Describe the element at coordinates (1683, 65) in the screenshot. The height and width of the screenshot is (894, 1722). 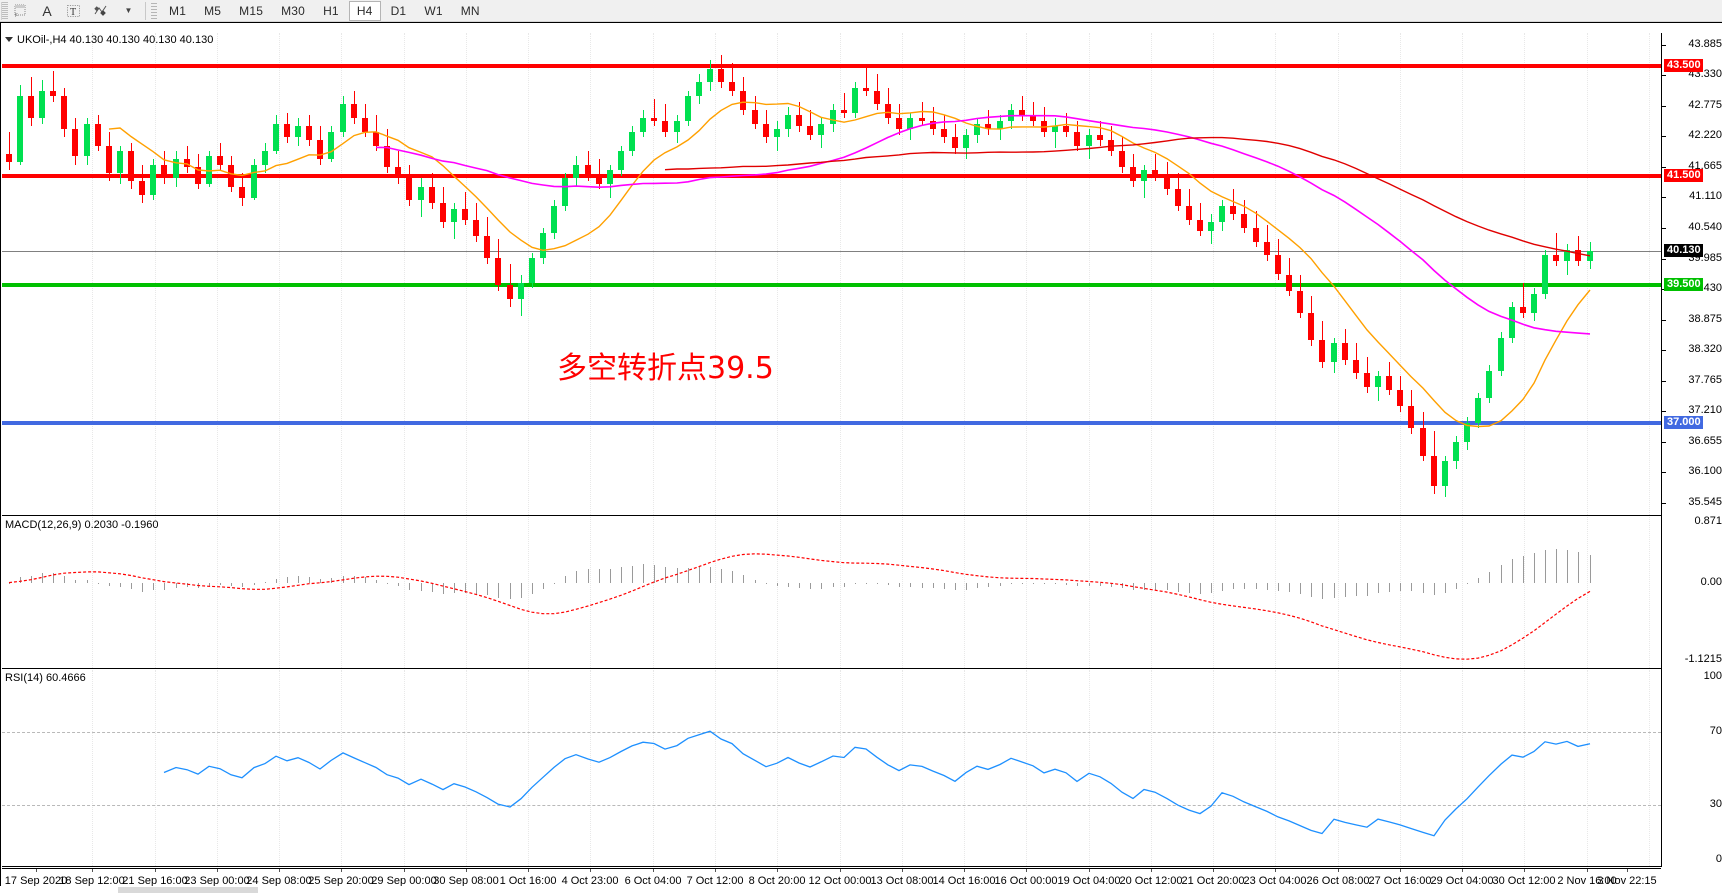
I see `resistance-level-label: 43.500` at that location.